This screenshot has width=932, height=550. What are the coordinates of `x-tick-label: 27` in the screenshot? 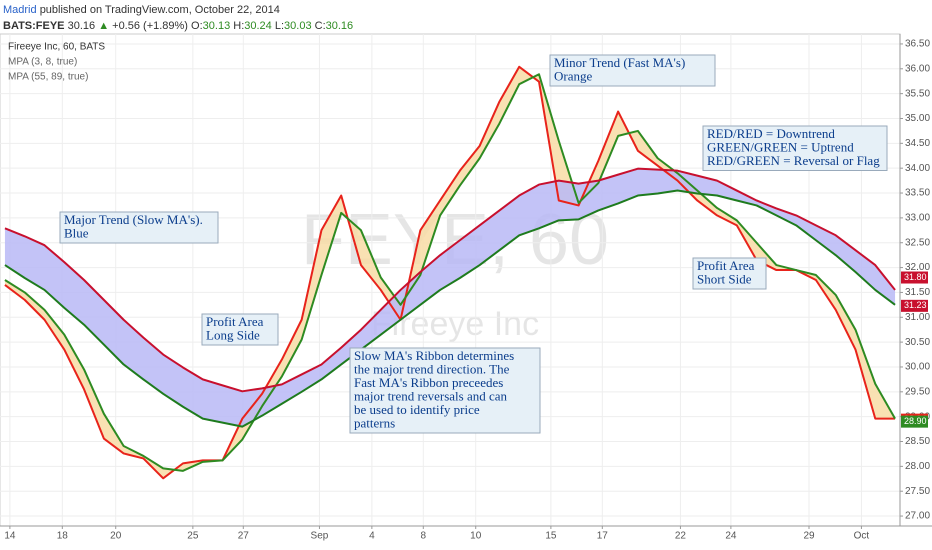 It's located at (244, 536).